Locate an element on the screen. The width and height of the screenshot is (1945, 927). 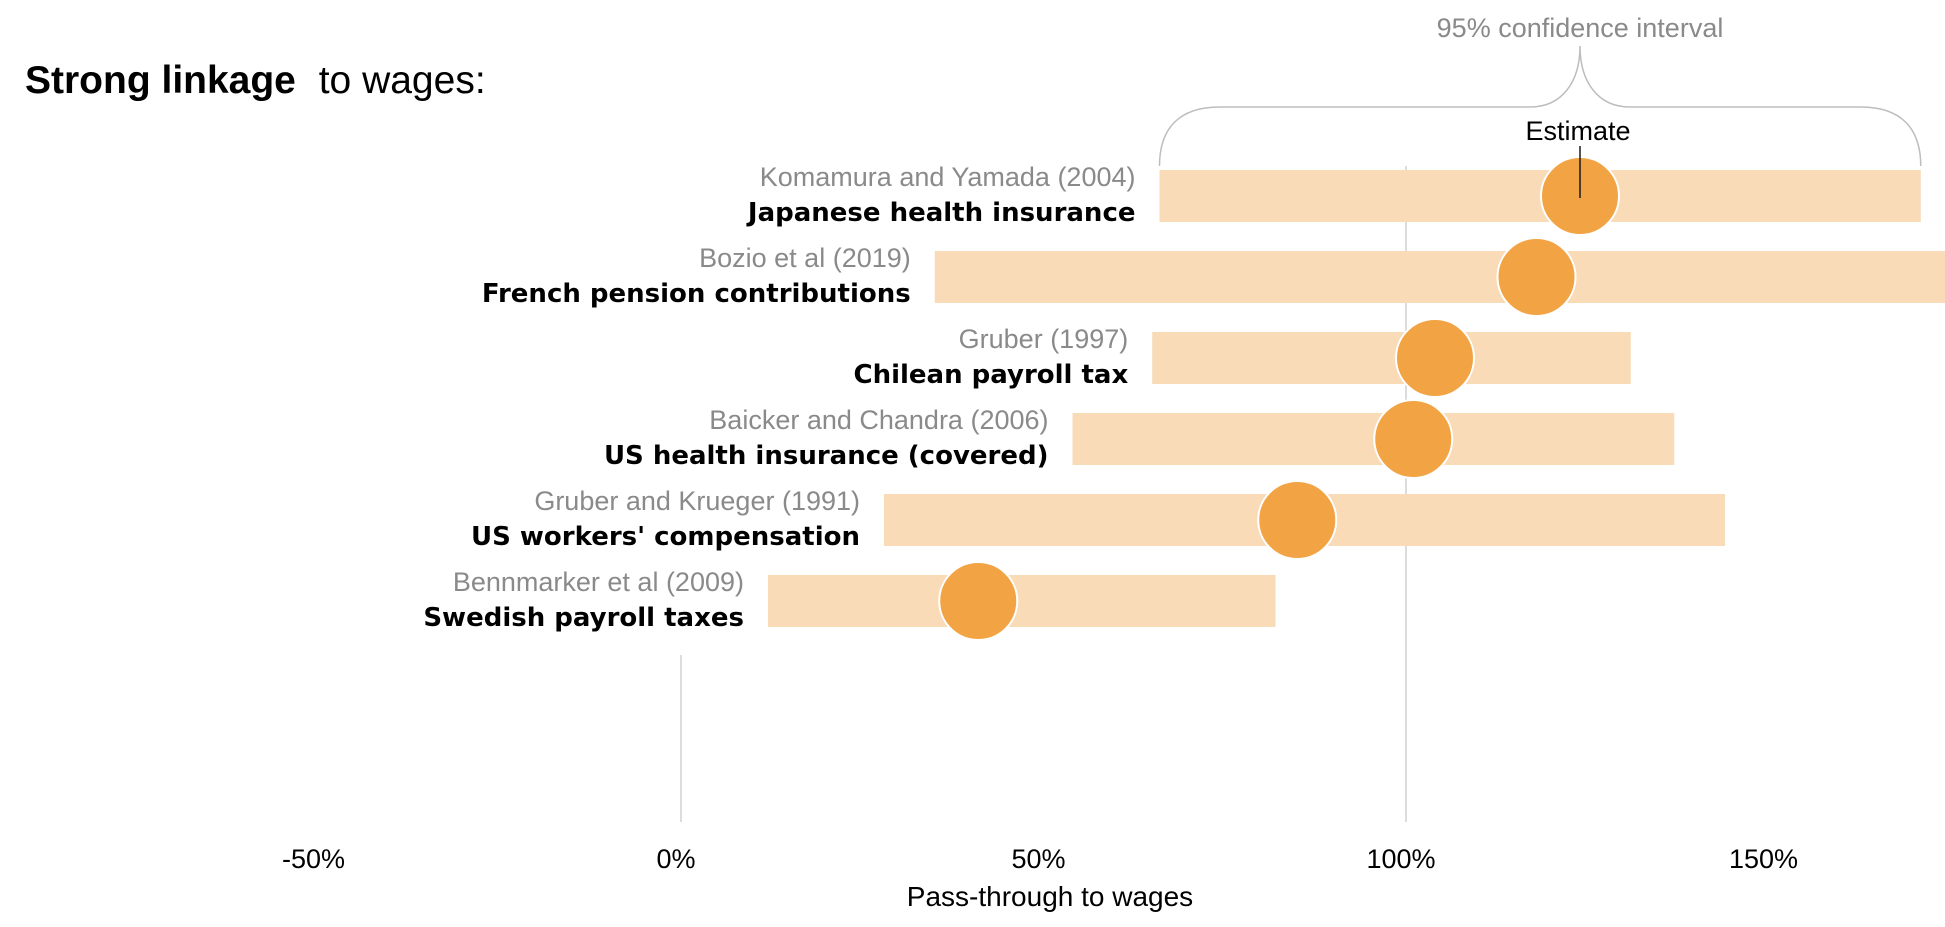
study-label: Gruber (1997) is located at coordinates (1044, 339).